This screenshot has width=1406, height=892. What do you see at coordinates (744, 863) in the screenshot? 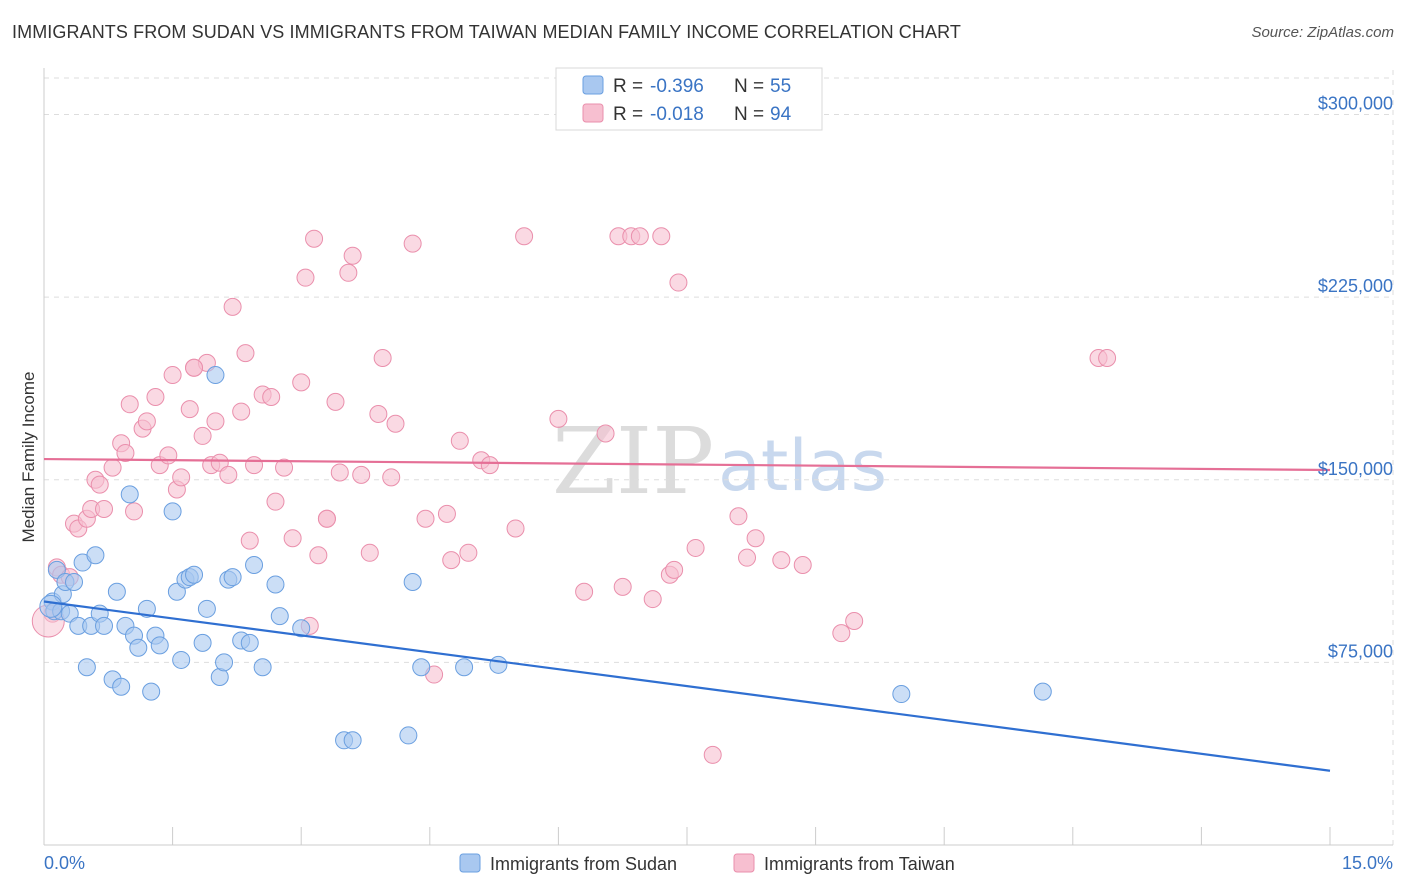
I see `bottom-legend-swatch-taiwan` at bounding box center [744, 863].